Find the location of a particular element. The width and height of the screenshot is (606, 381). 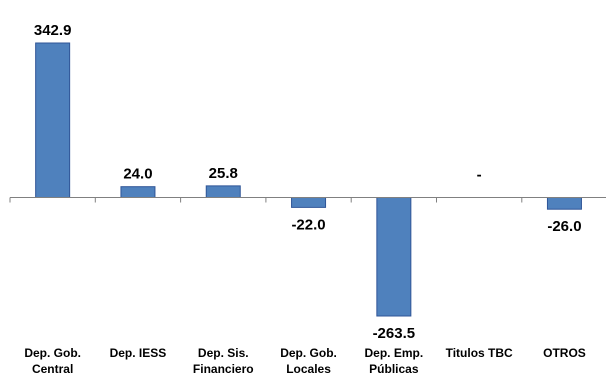

category-label-line: Dep. IESS is located at coordinates (138, 353).